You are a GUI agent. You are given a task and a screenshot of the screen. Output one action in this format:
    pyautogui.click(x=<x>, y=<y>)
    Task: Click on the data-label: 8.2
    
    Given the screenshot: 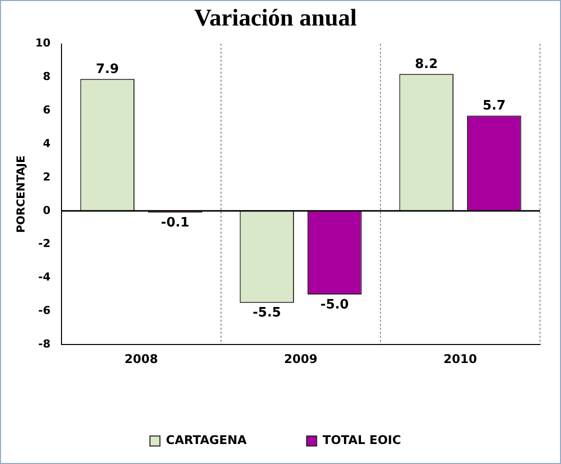 What is the action you would take?
    pyautogui.click(x=426, y=64)
    